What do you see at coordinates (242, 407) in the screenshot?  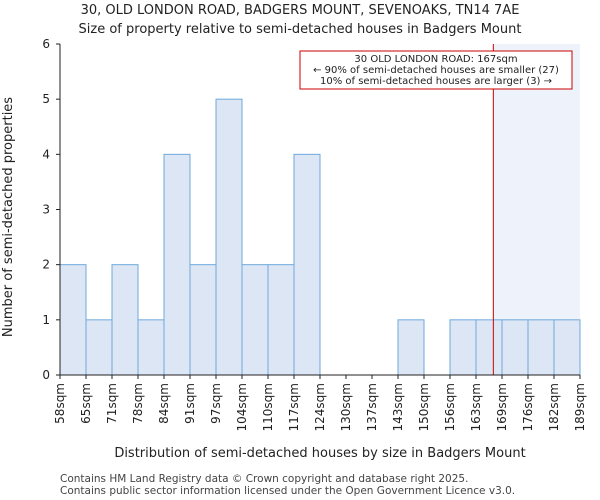 I see `x-tick-label: 104sqm` at bounding box center [242, 407].